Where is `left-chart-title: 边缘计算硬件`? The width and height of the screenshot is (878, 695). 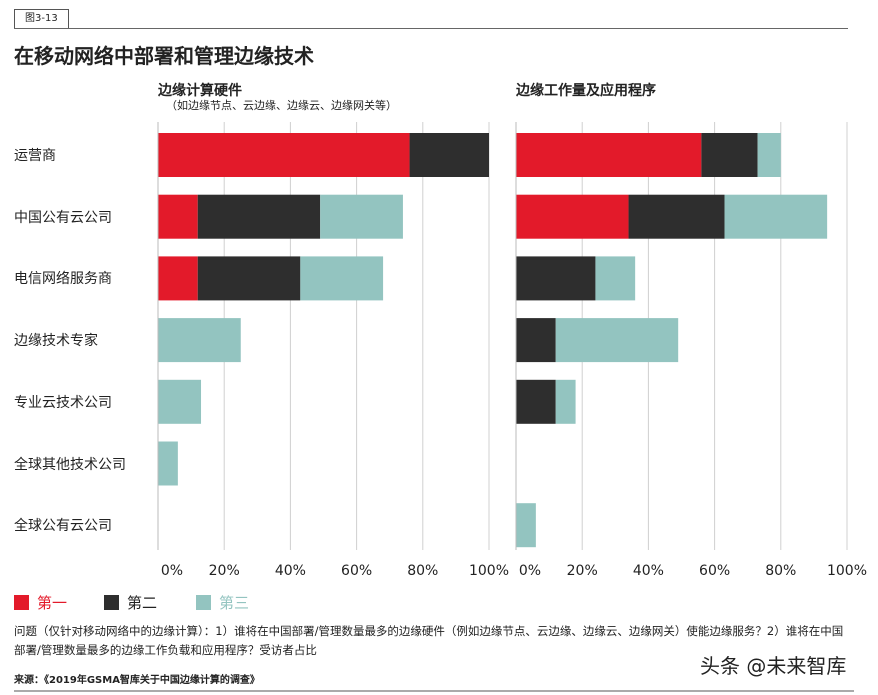
left-chart-title: 边缘计算硬件 is located at coordinates (200, 91).